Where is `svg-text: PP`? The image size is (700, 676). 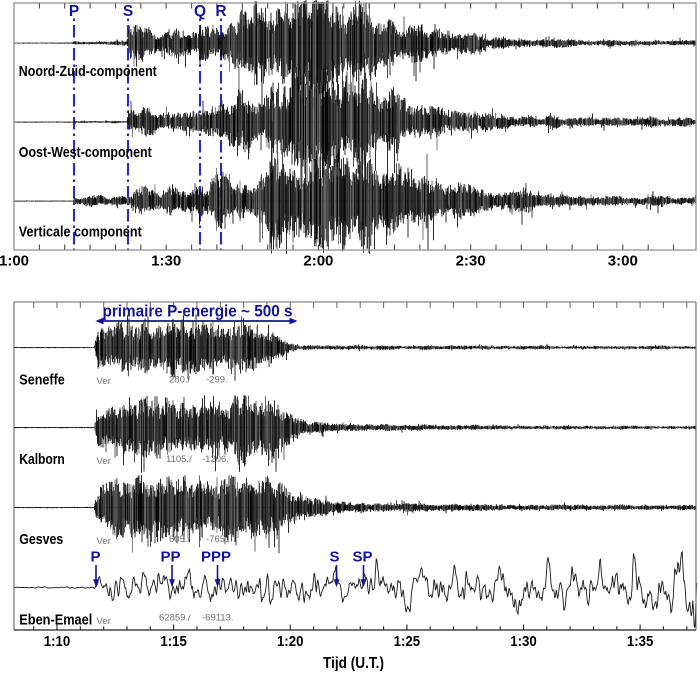
svg-text: PP is located at coordinates (170, 557).